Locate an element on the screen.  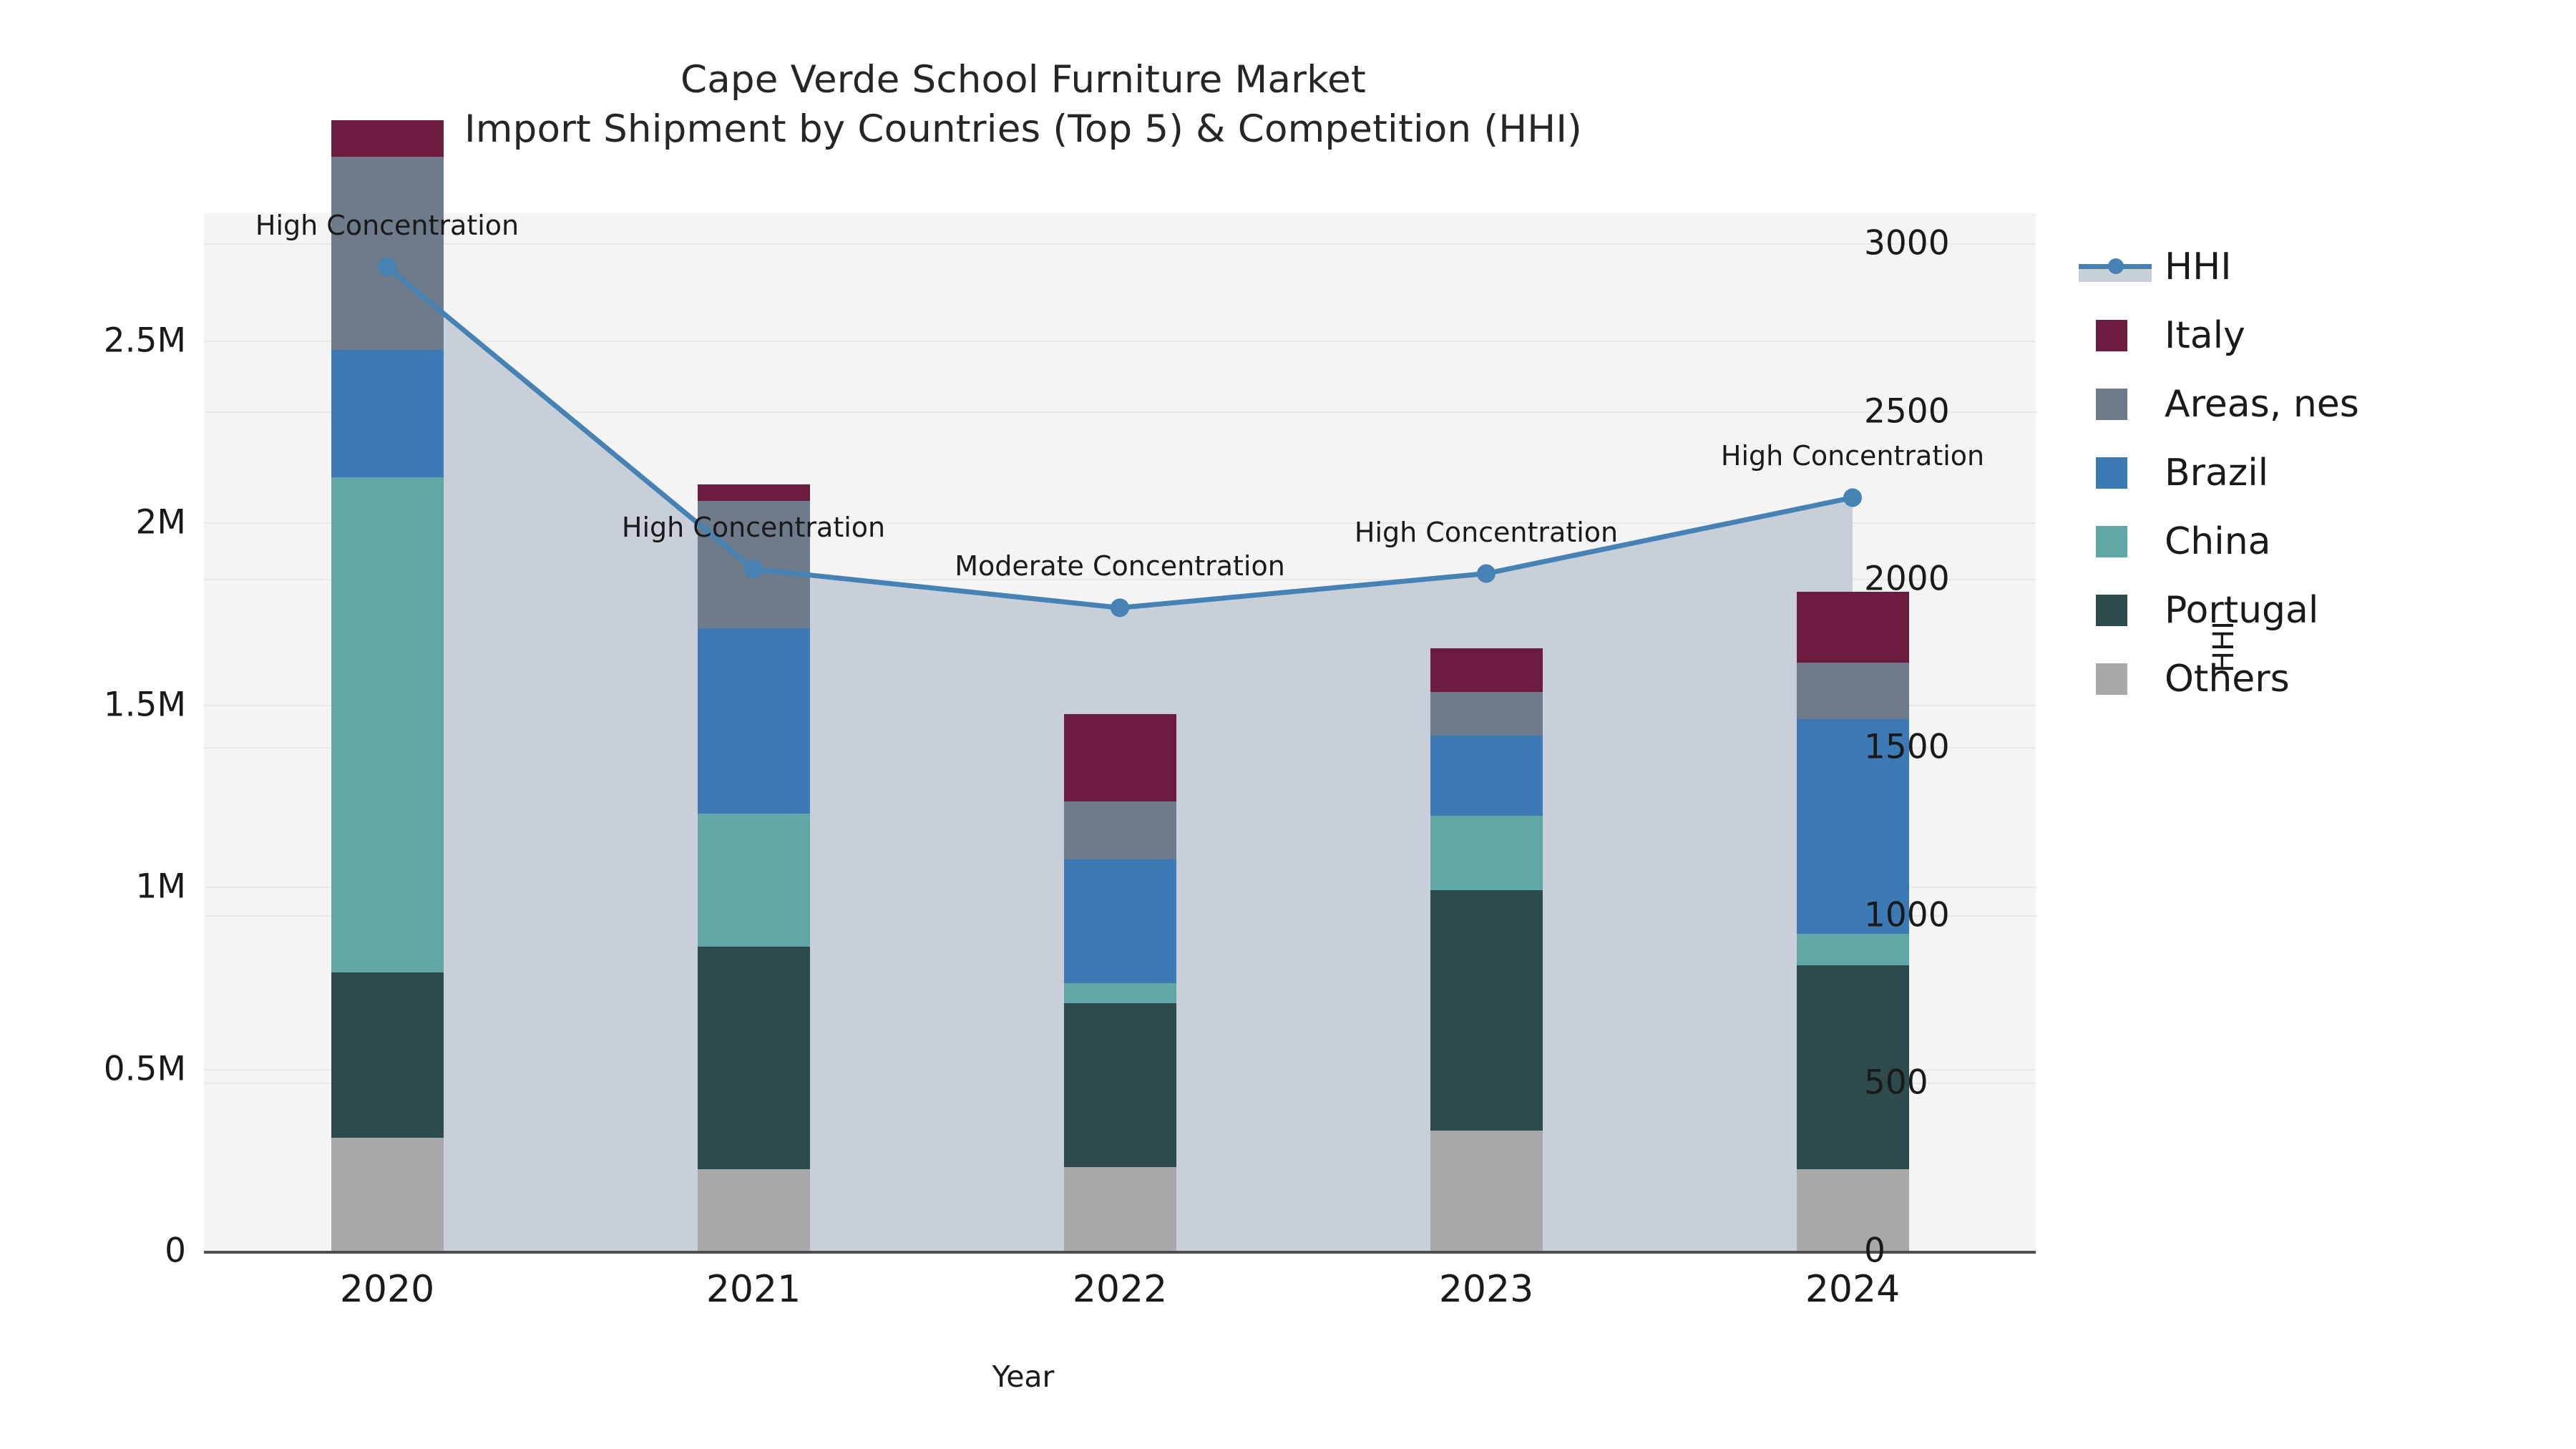
bar-stack-2021 is located at coordinates (753, 867).